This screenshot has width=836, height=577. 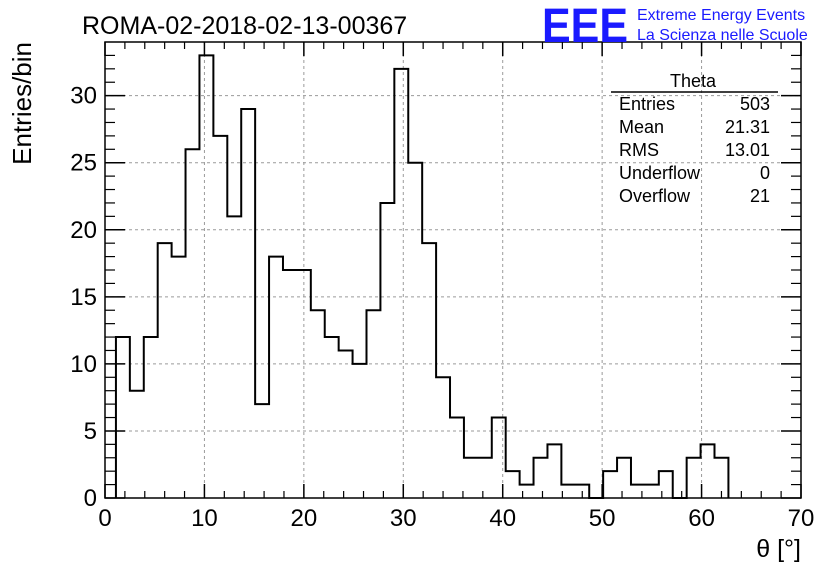 I want to click on x-tick-label: 0, so click(x=104, y=518).